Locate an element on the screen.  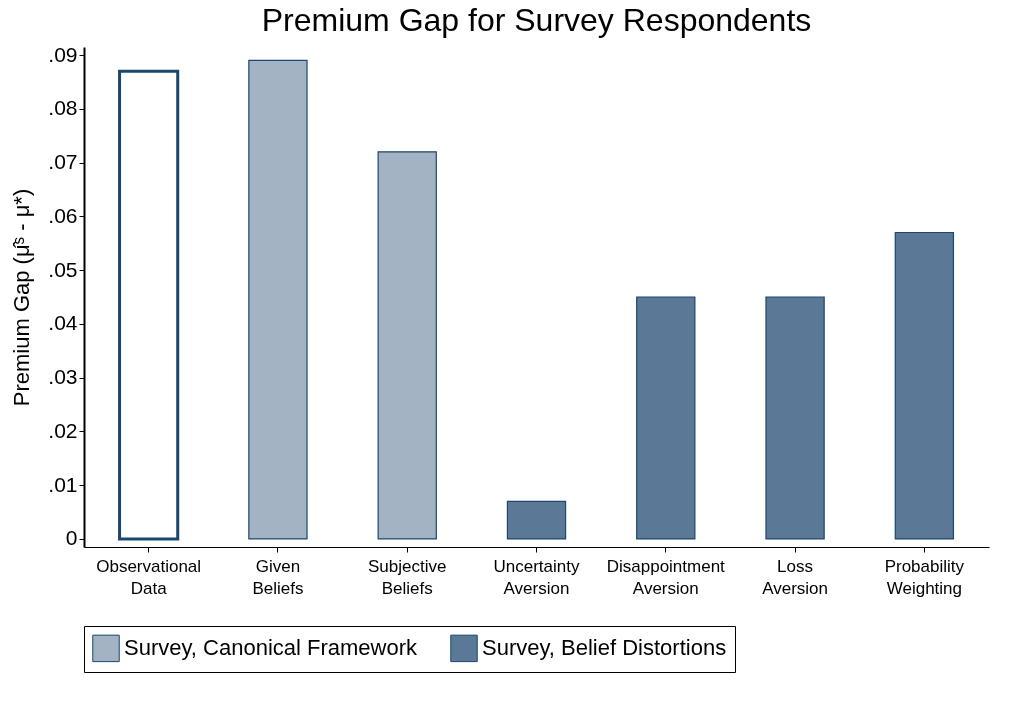
y-tick-label: .09 is located at coordinates (63, 54).